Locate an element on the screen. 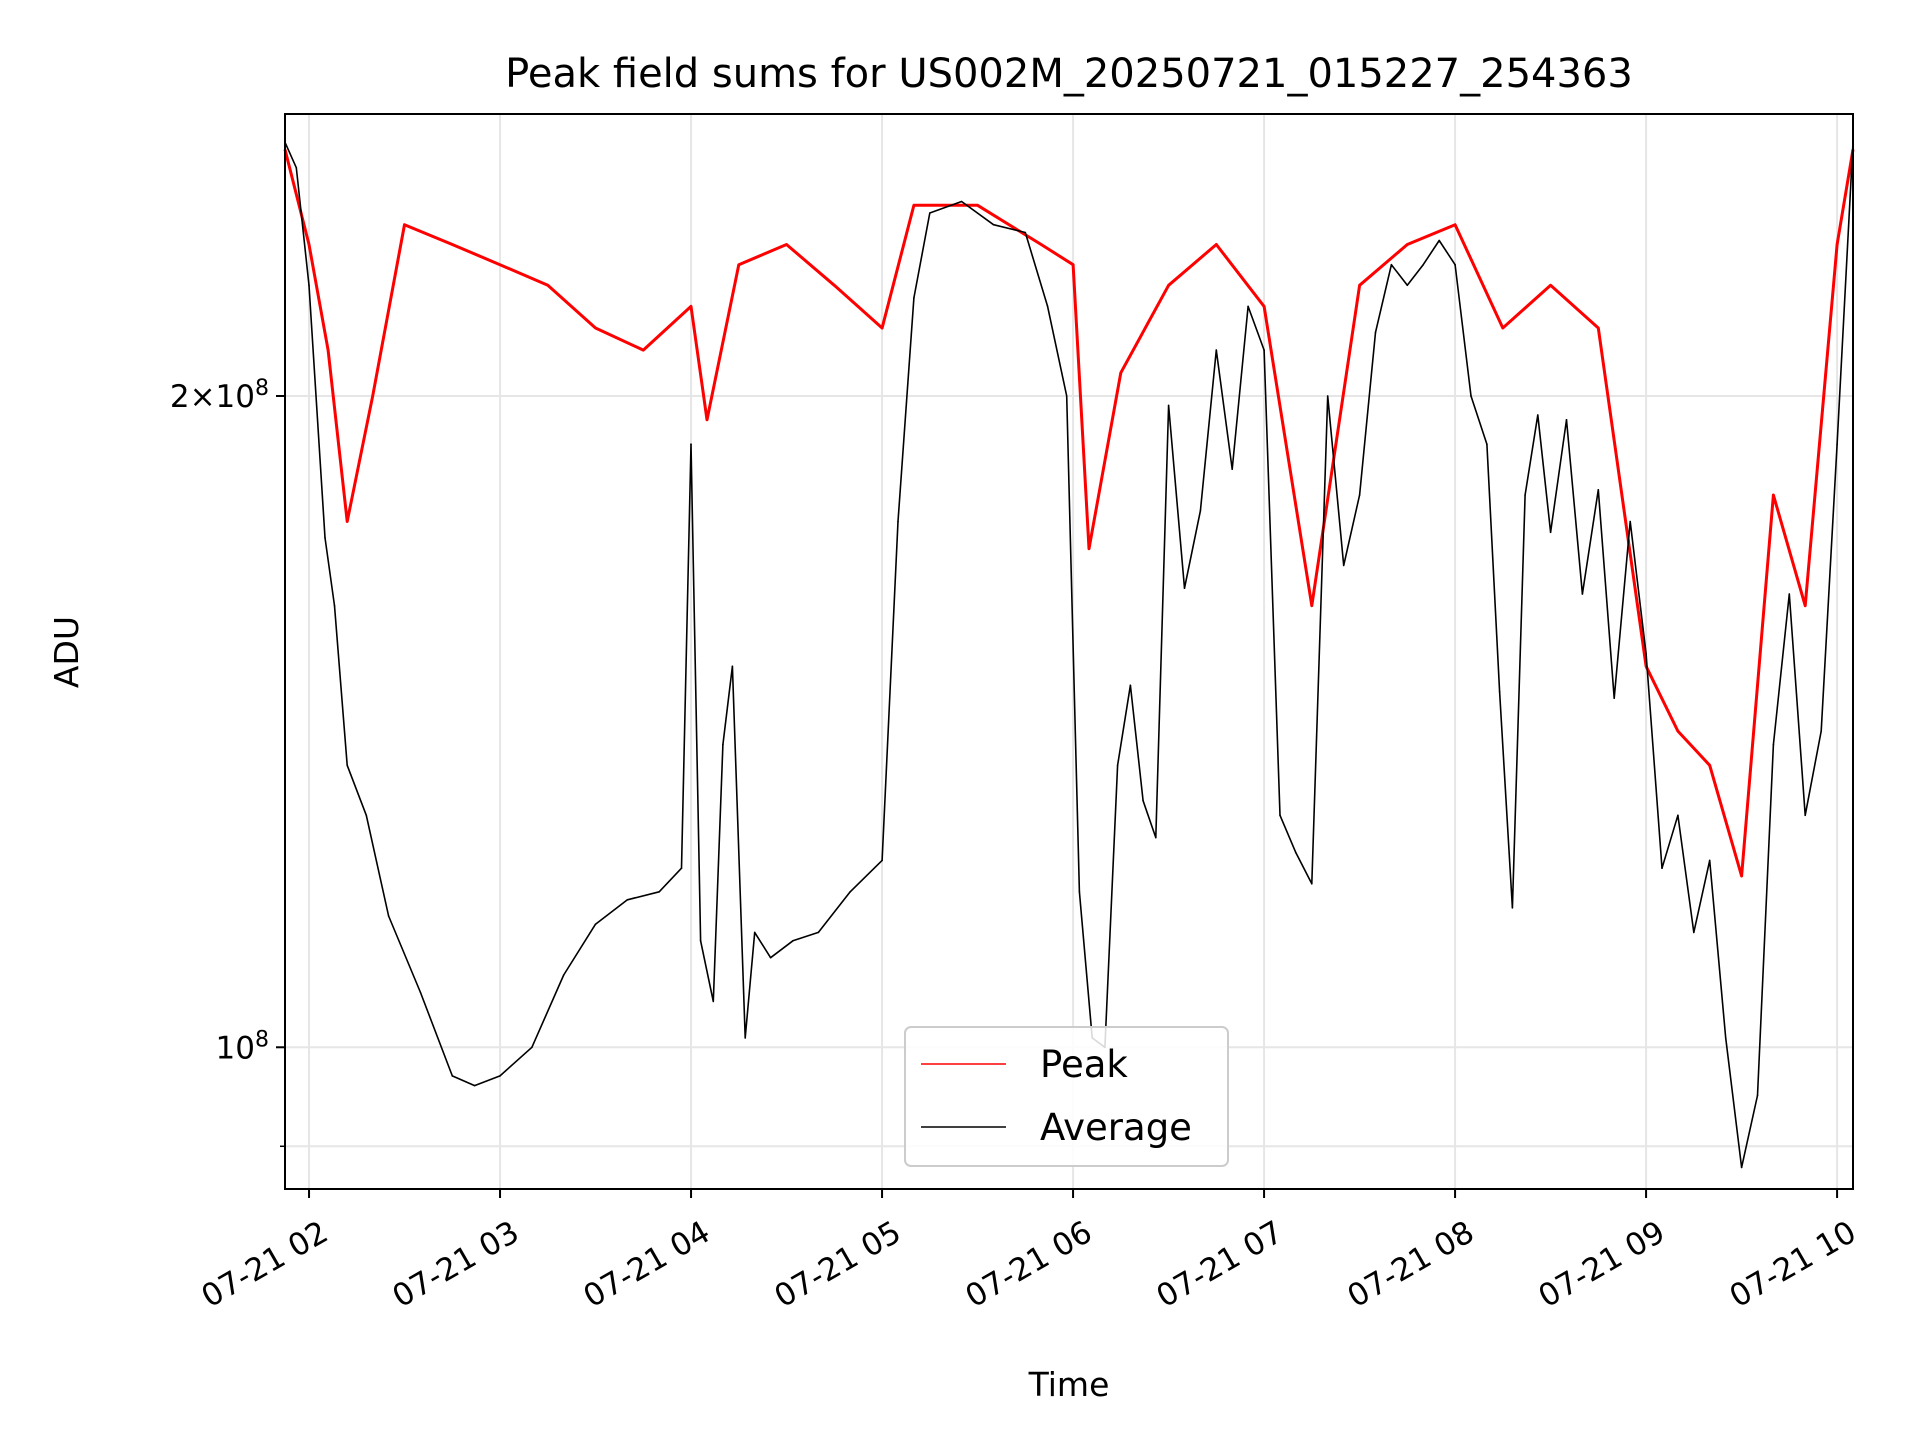  y-tick-label: 2×108 is located at coordinates (219, 395).